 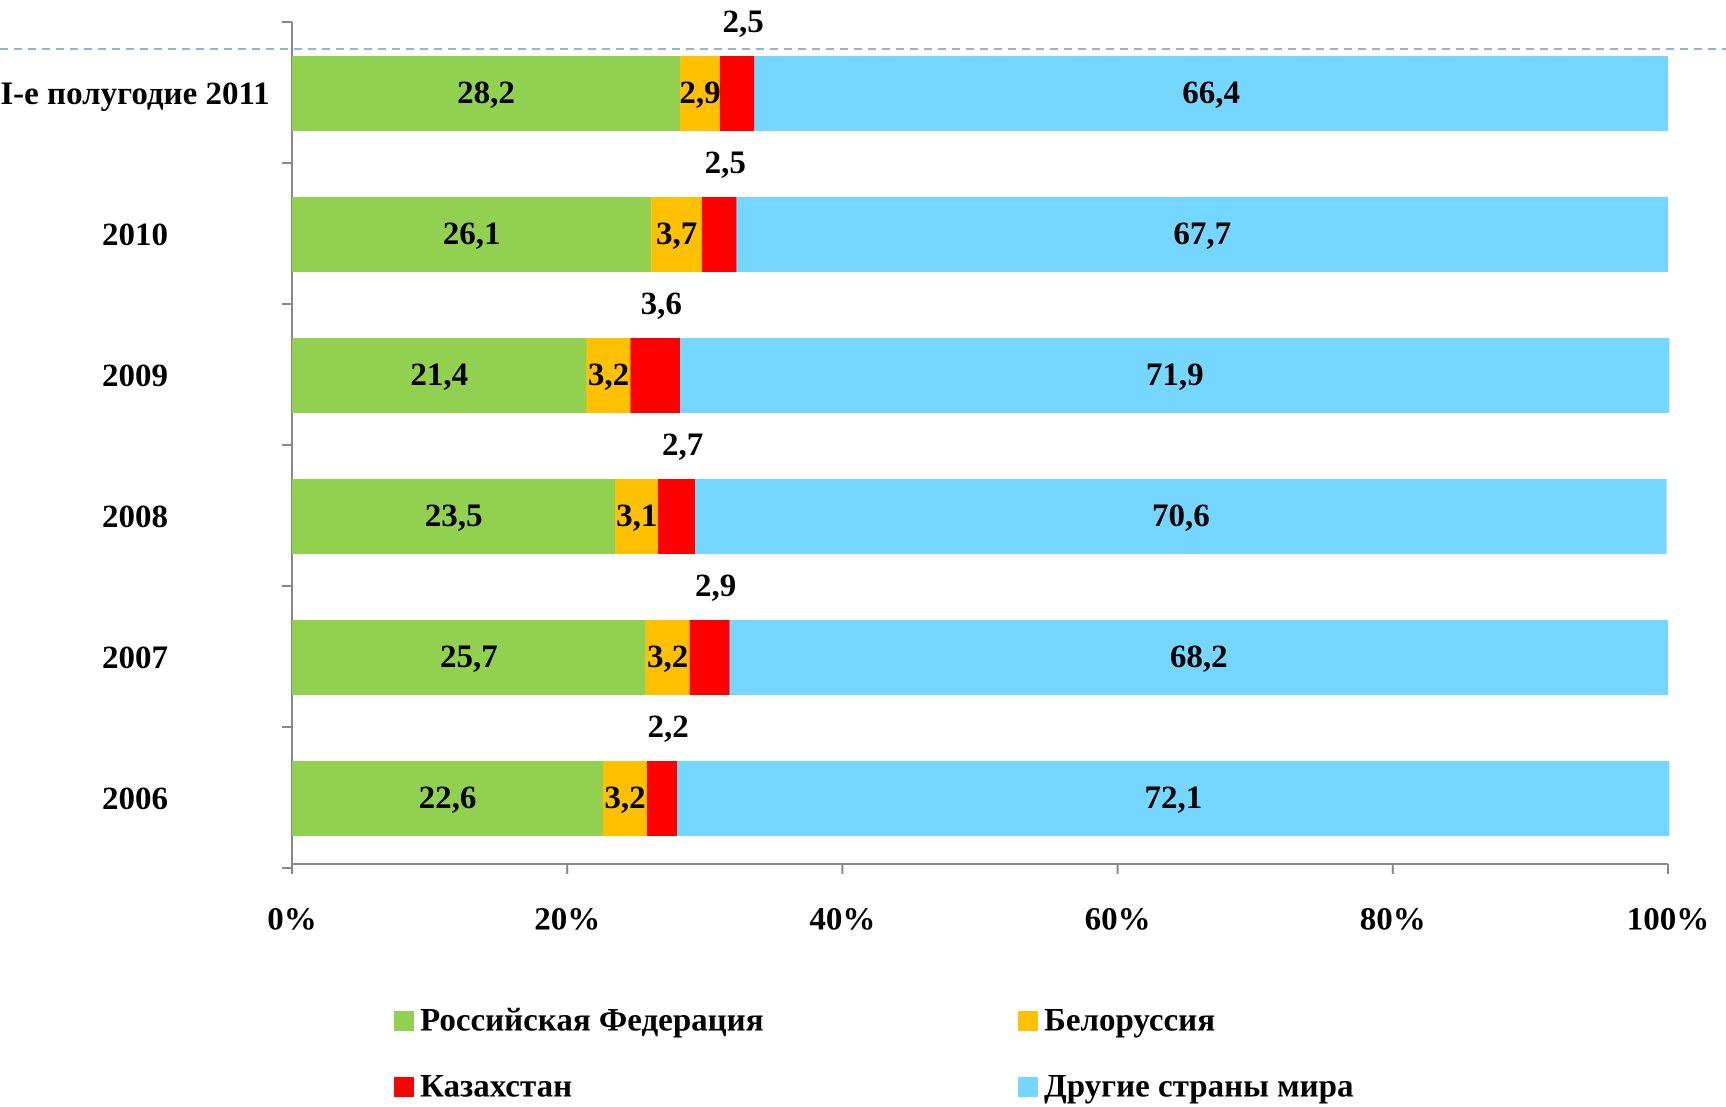 What do you see at coordinates (592, 1021) in the screenshot?
I see `legend-label: Российская Федерация` at bounding box center [592, 1021].